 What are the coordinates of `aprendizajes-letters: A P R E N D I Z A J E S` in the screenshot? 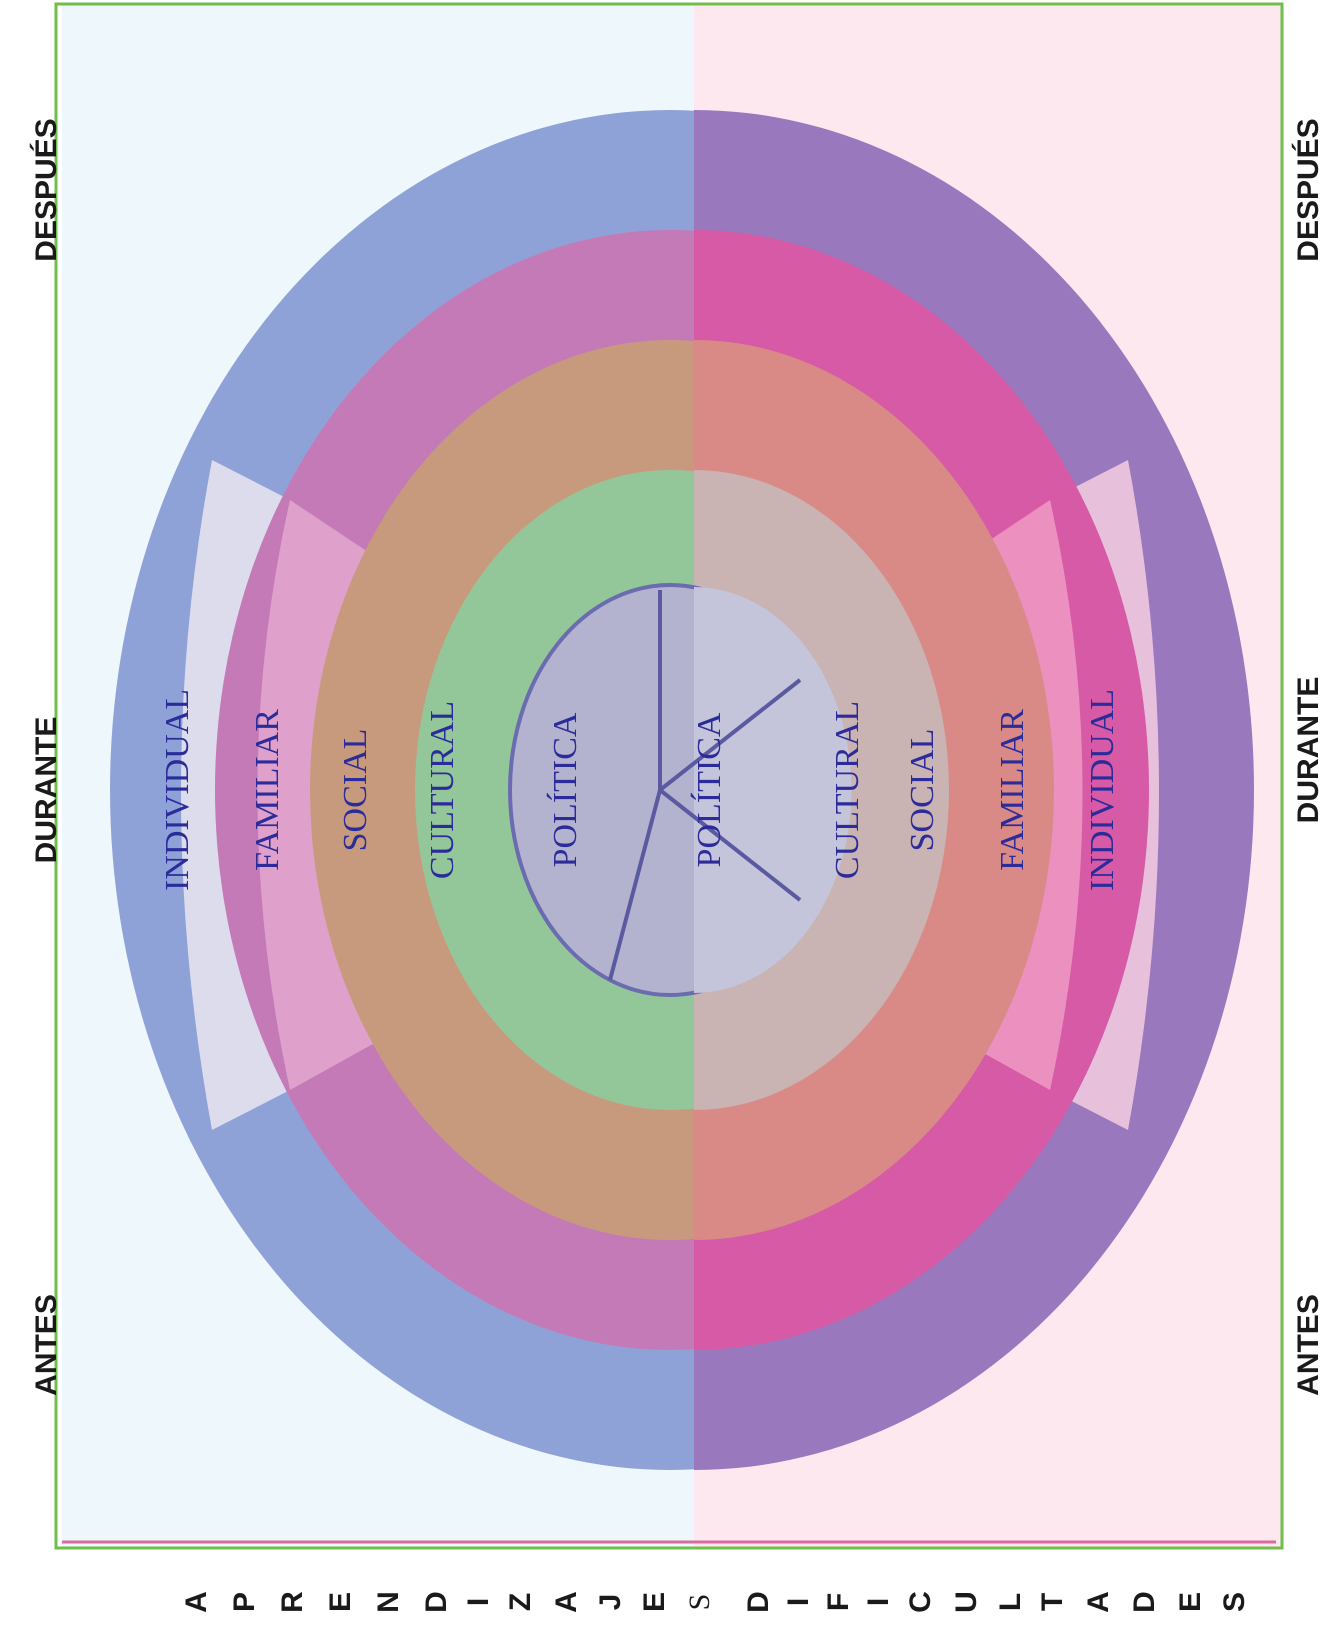 It's located at (448, 1602).